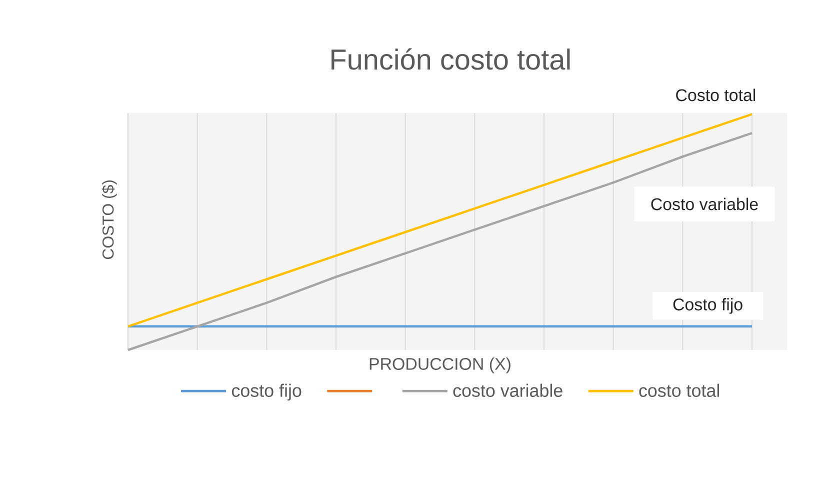 The height and width of the screenshot is (493, 813). Describe the element at coordinates (707, 306) in the screenshot. I see `annotation: Costo fijo` at that location.